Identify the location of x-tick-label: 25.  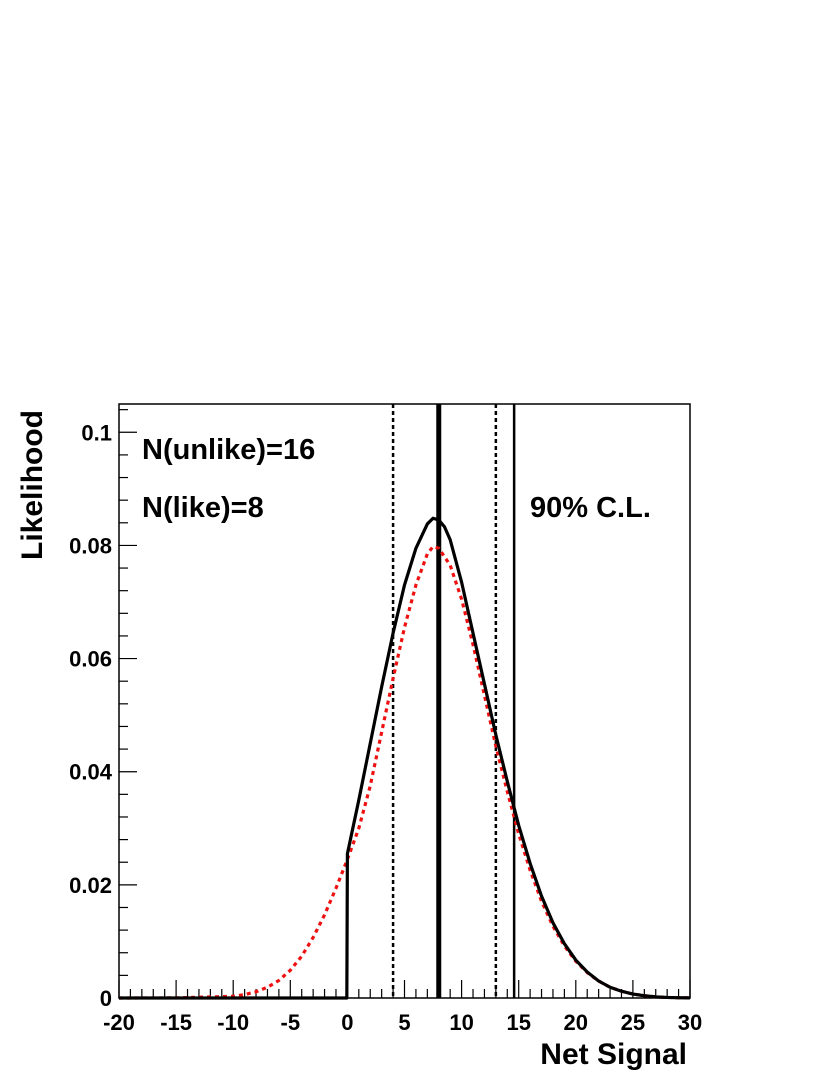
(633, 1022).